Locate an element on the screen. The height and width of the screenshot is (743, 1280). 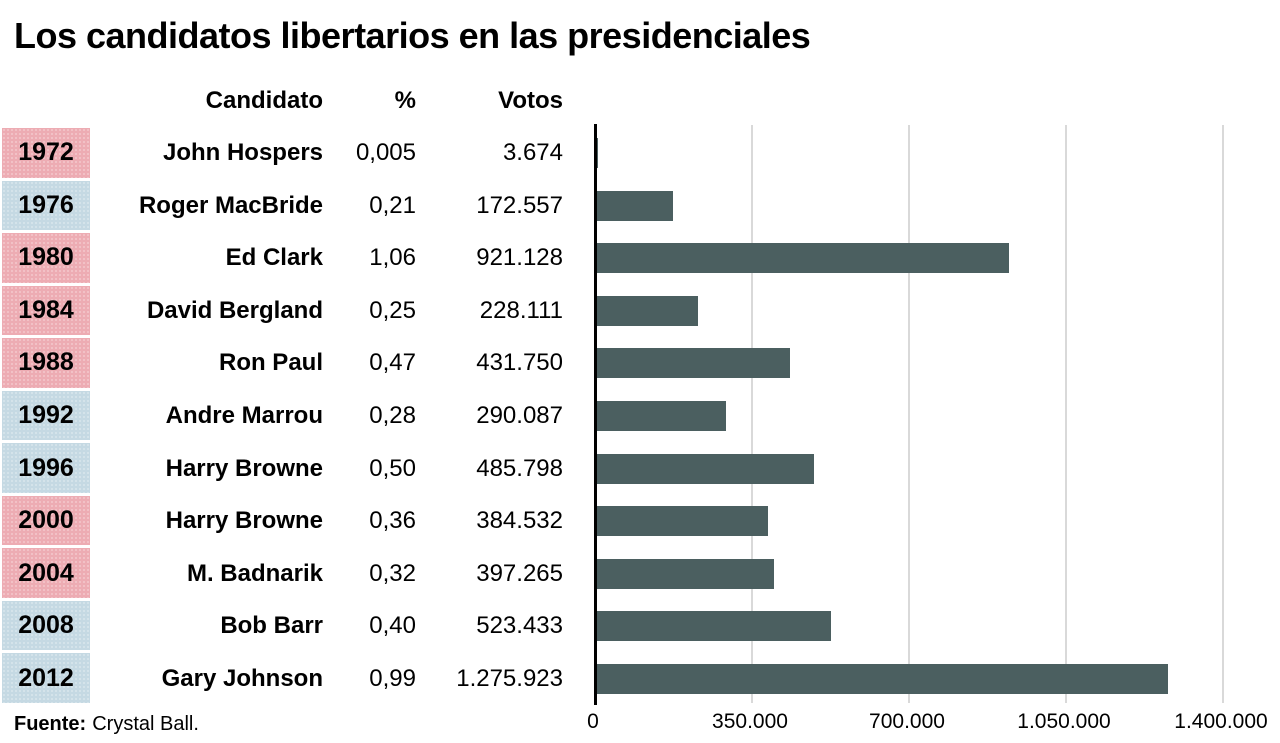
percent-value: 0,21 is located at coordinates (392, 205).